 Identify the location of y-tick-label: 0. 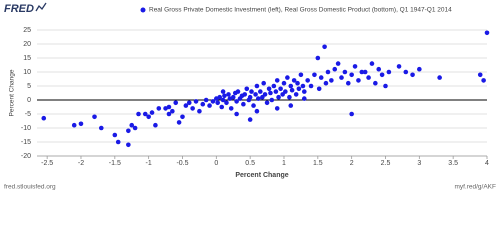
(29, 100).